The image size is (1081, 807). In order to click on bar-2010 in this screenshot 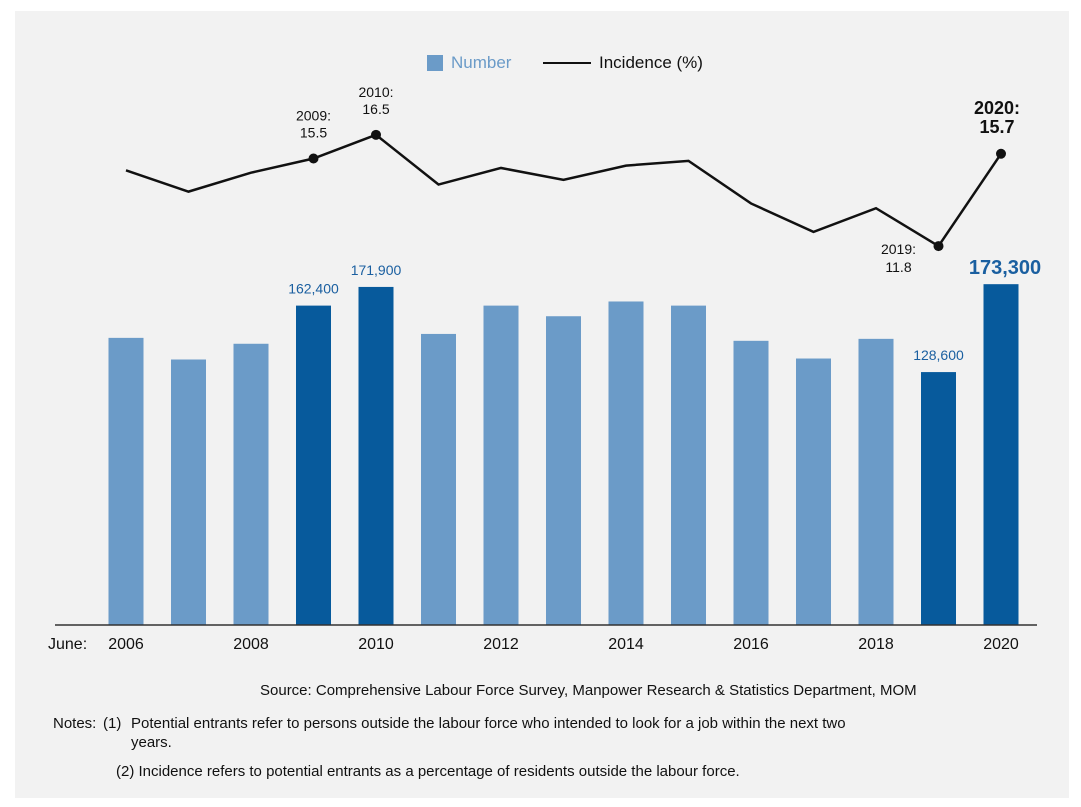, I will do `click(376, 455)`.